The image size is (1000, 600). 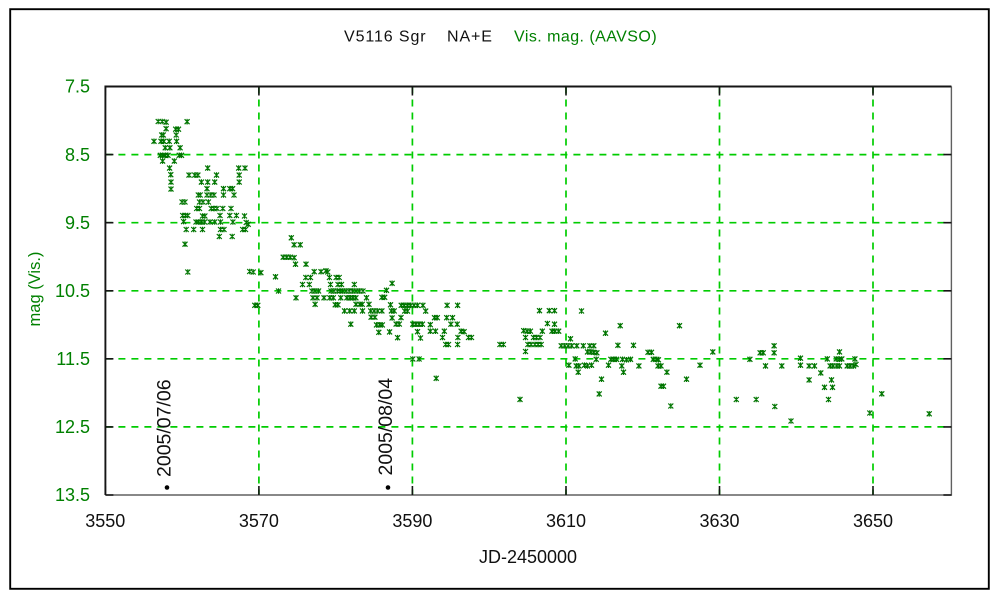 What do you see at coordinates (73, 359) in the screenshot?
I see `svg-text: 11.5` at bounding box center [73, 359].